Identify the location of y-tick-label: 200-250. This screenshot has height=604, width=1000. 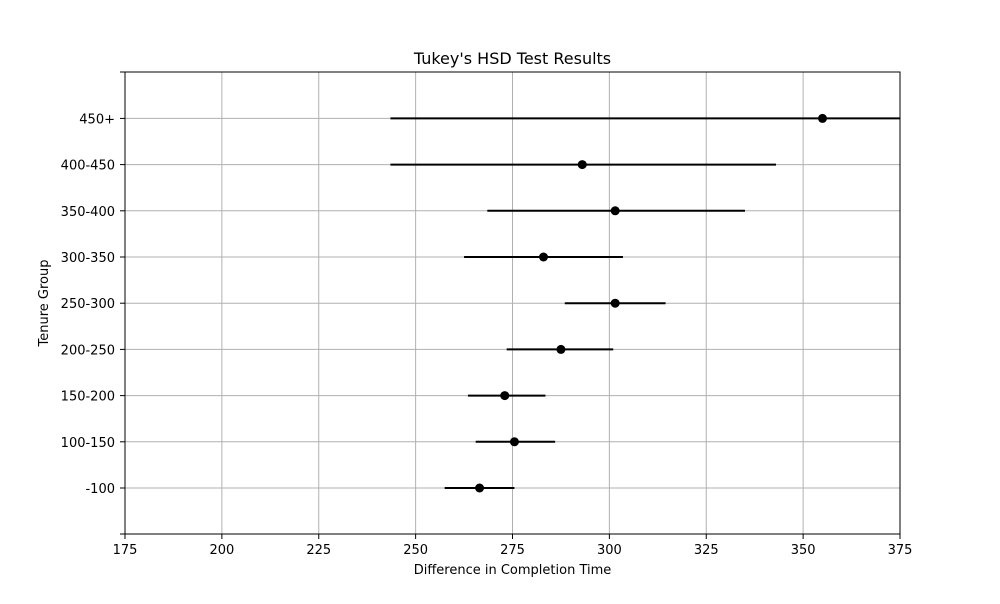
(88, 350).